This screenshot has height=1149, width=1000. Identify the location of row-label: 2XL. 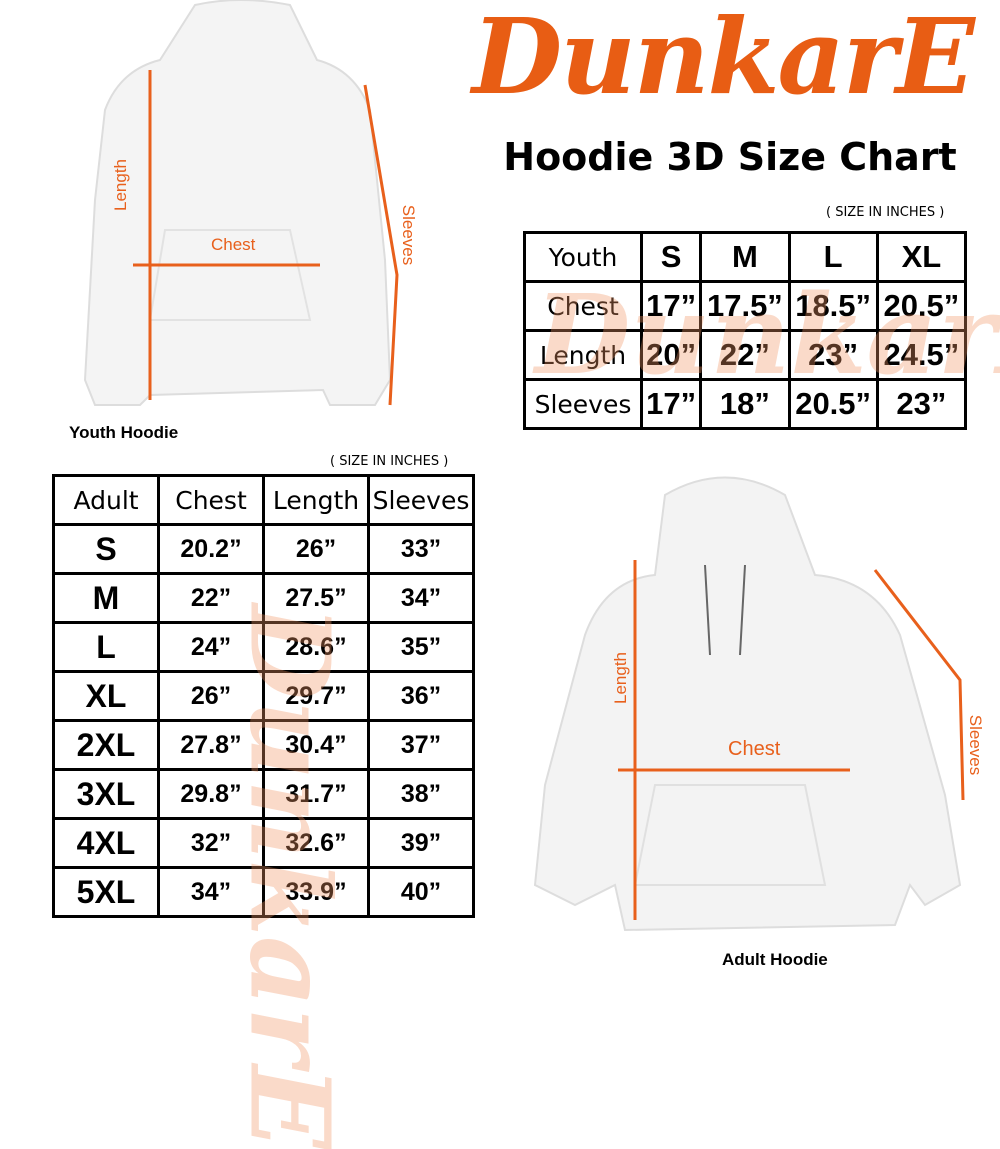
(106, 745).